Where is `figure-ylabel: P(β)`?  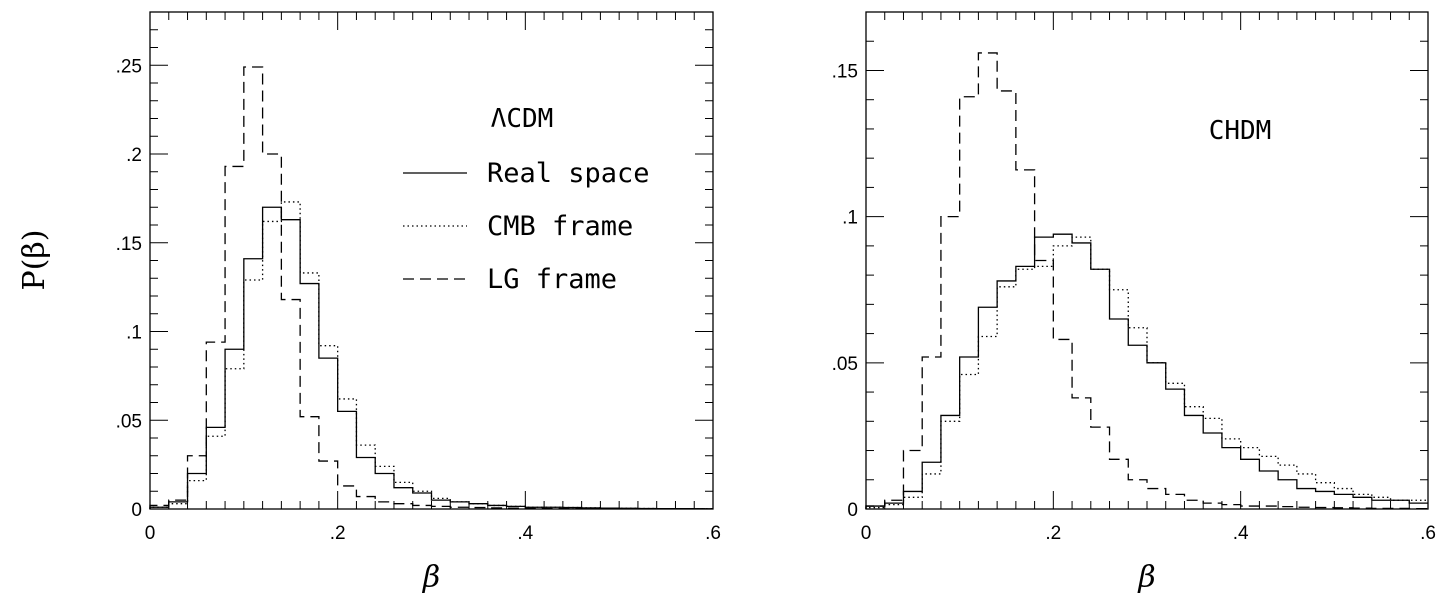 figure-ylabel: P(β) is located at coordinates (34, 260).